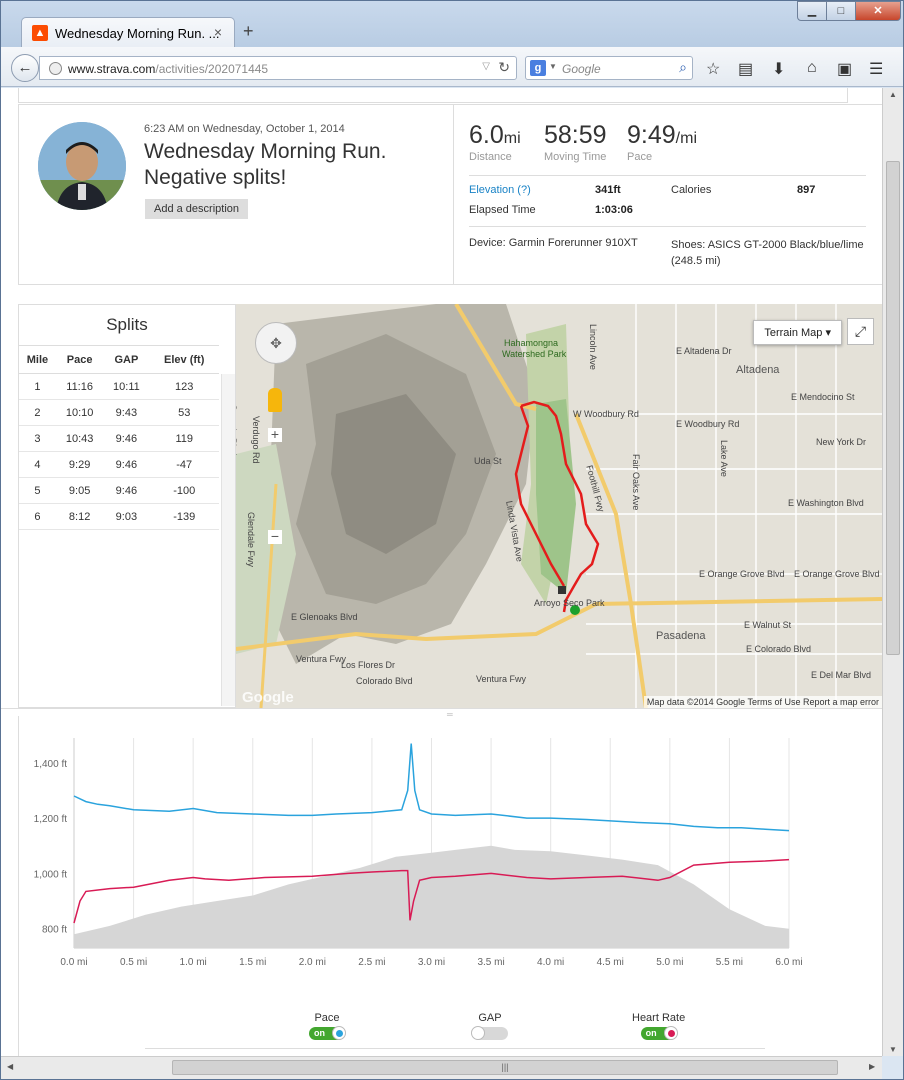 Image resolution: width=904 pixels, height=1080 pixels. What do you see at coordinates (609, 68) in the screenshot?
I see `search-bar: g ▼ Google ⌕` at bounding box center [609, 68].